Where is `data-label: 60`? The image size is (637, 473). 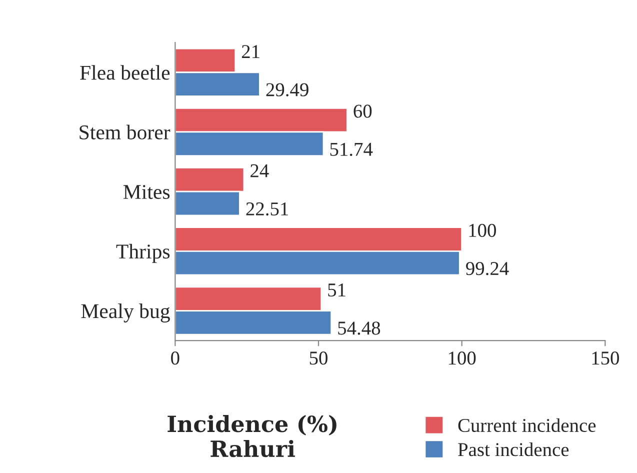 data-label: 60 is located at coordinates (363, 111).